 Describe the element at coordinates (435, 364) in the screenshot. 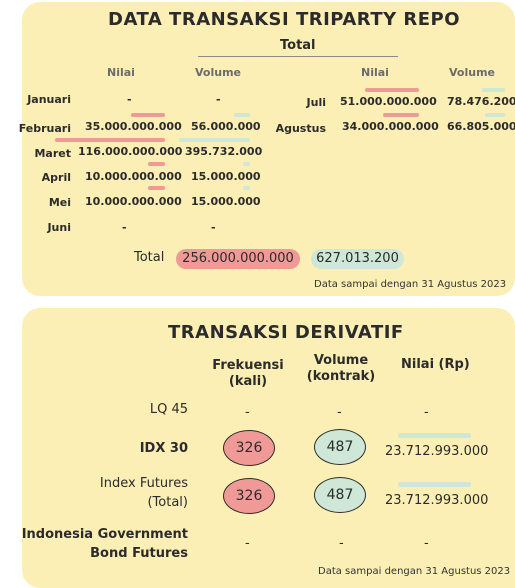

I see `deriv-col-nilai: Nilai (Rp)` at that location.